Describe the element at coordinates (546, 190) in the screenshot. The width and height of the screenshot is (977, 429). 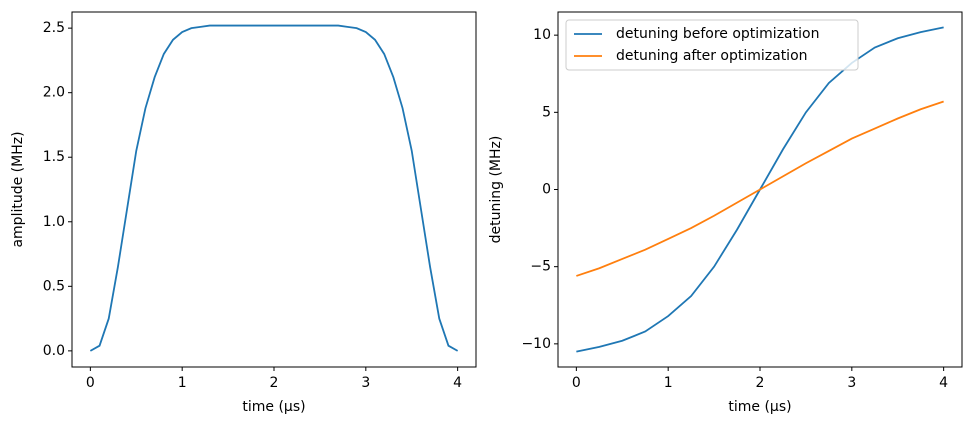
I see `y-tick-label: 0` at that location.